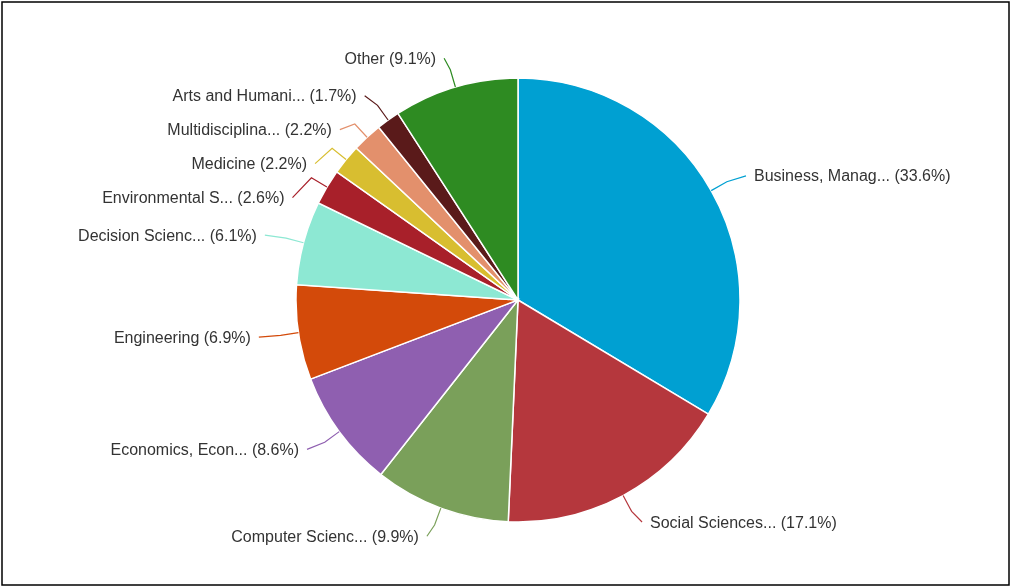 The image size is (1011, 587). Describe the element at coordinates (325, 536) in the screenshot. I see `slice-label: Computer Scienc... (9.9%)` at that location.